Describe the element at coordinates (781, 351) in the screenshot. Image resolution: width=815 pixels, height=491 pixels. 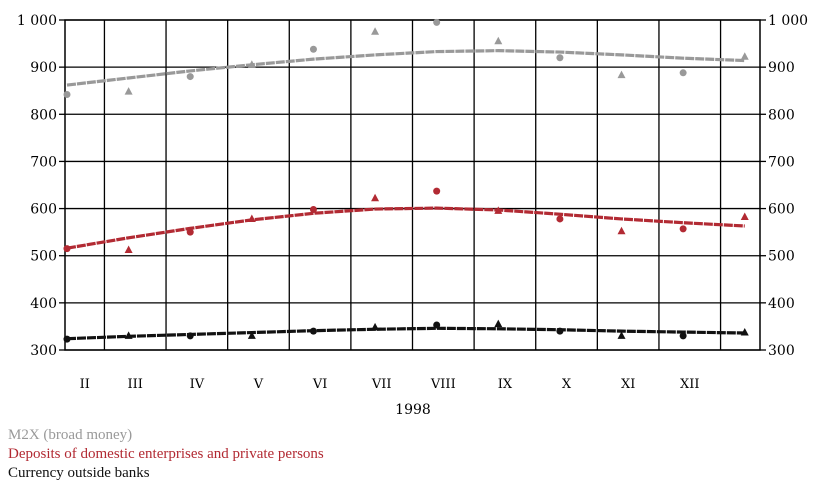
I see `y-tick-label-right: 300` at that location.